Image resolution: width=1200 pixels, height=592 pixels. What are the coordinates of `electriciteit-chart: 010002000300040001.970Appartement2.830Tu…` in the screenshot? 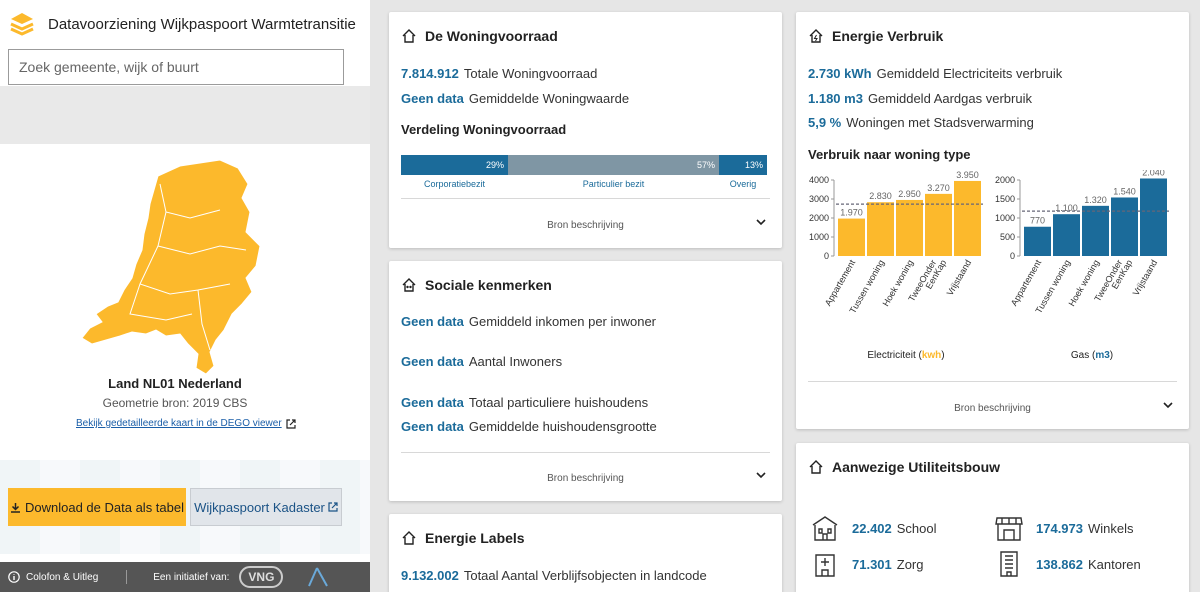 It's located at (896, 265).